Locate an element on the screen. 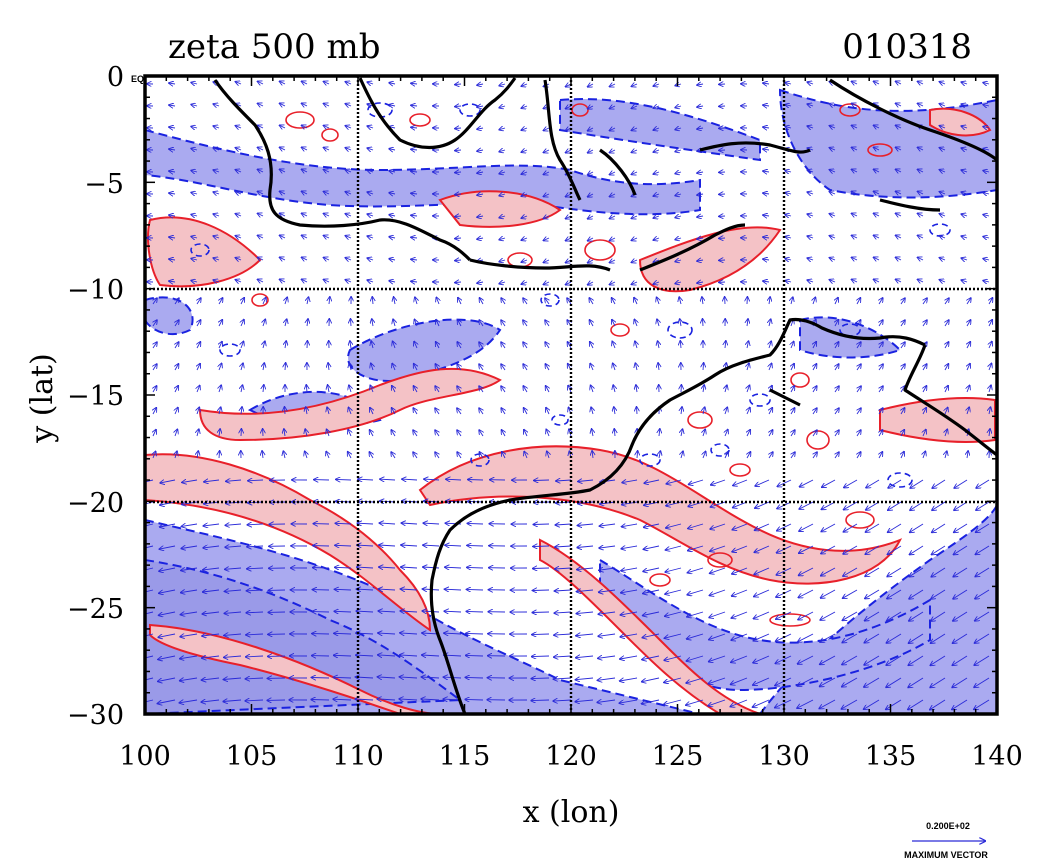 The width and height of the screenshot is (1056, 865). vector-legend: 0.200E+02 MAXIMUM VECTOR is located at coordinates (946, 840).